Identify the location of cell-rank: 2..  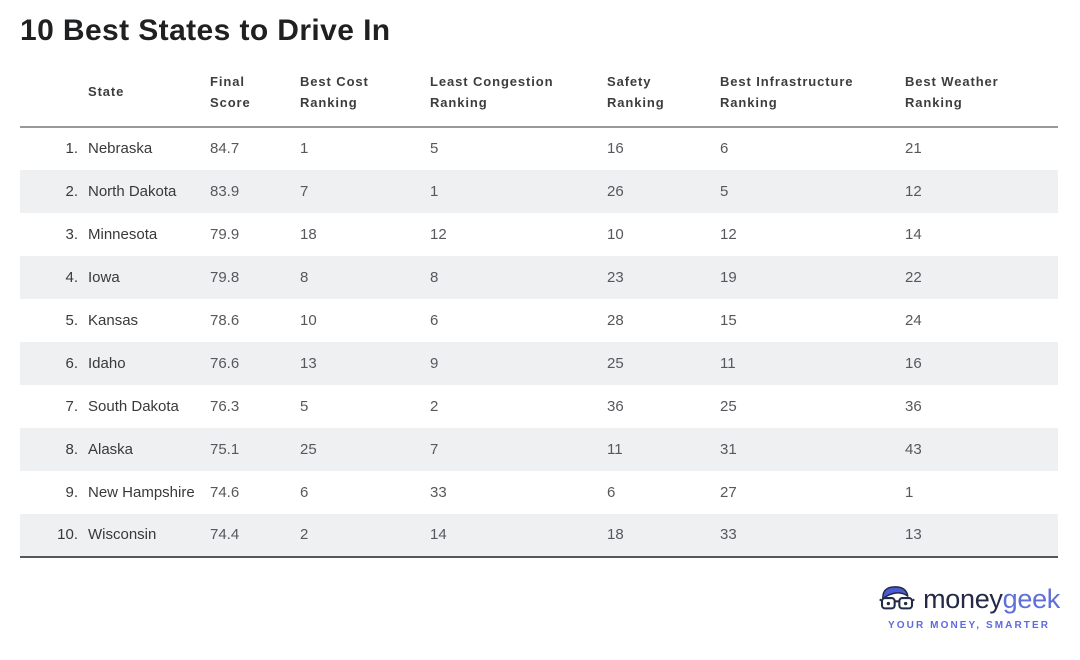
(54, 191).